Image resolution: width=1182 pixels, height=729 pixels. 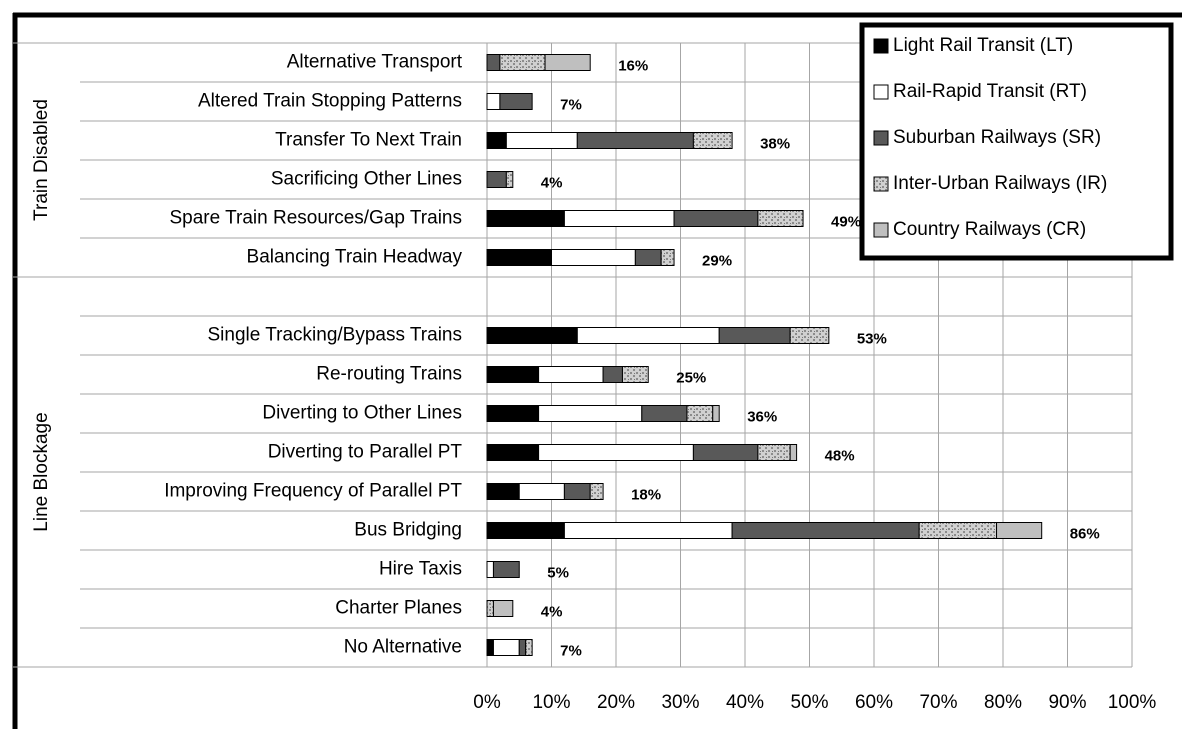 What do you see at coordinates (1000, 183) in the screenshot?
I see `legend-label: Inter-Urban Railways (IR)` at bounding box center [1000, 183].